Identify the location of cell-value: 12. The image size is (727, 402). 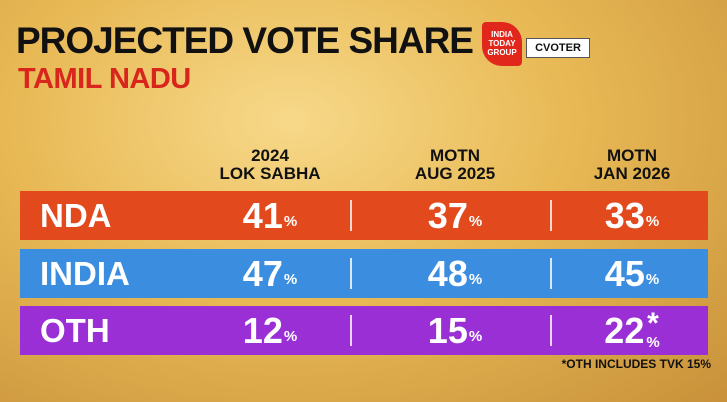
(262, 330).